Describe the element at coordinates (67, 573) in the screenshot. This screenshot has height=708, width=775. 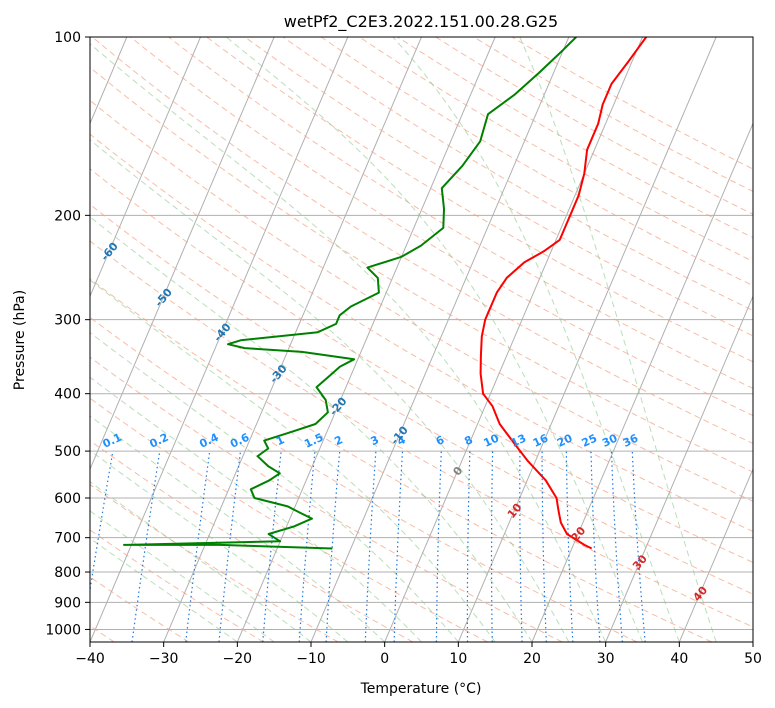
I see `y-tick-label: 800` at that location.